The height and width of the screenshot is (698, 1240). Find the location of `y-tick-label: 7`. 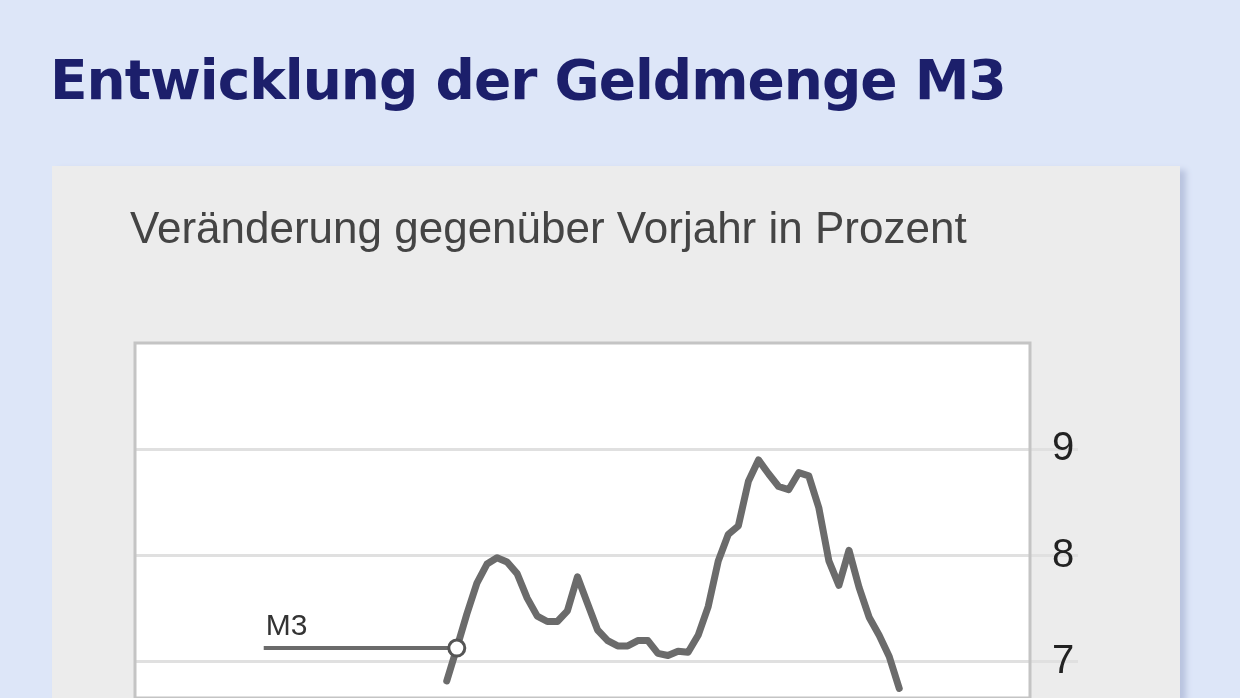

y-tick-label: 7 is located at coordinates (1063, 658).